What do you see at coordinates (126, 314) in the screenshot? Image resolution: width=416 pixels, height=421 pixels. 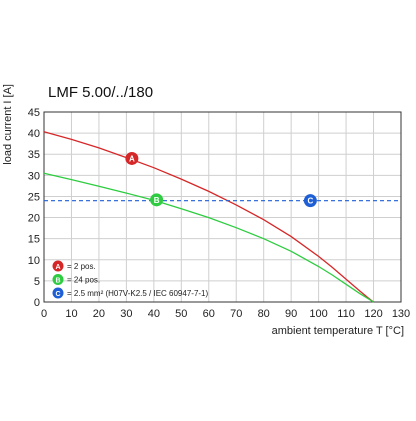 I see `x-tick-label: 30` at bounding box center [126, 314].